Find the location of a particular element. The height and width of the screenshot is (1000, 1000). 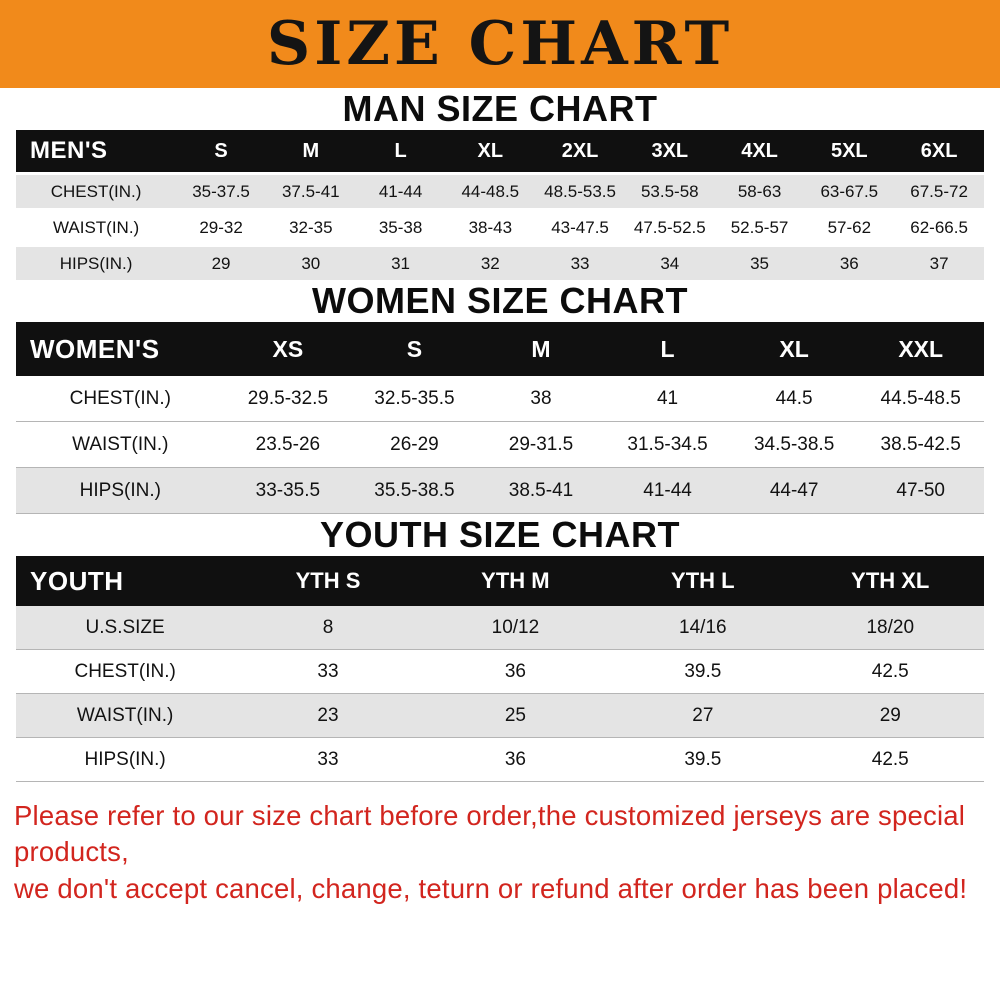

youth-section-heading: YOUTH SIZE CHART is located at coordinates (499, 534).